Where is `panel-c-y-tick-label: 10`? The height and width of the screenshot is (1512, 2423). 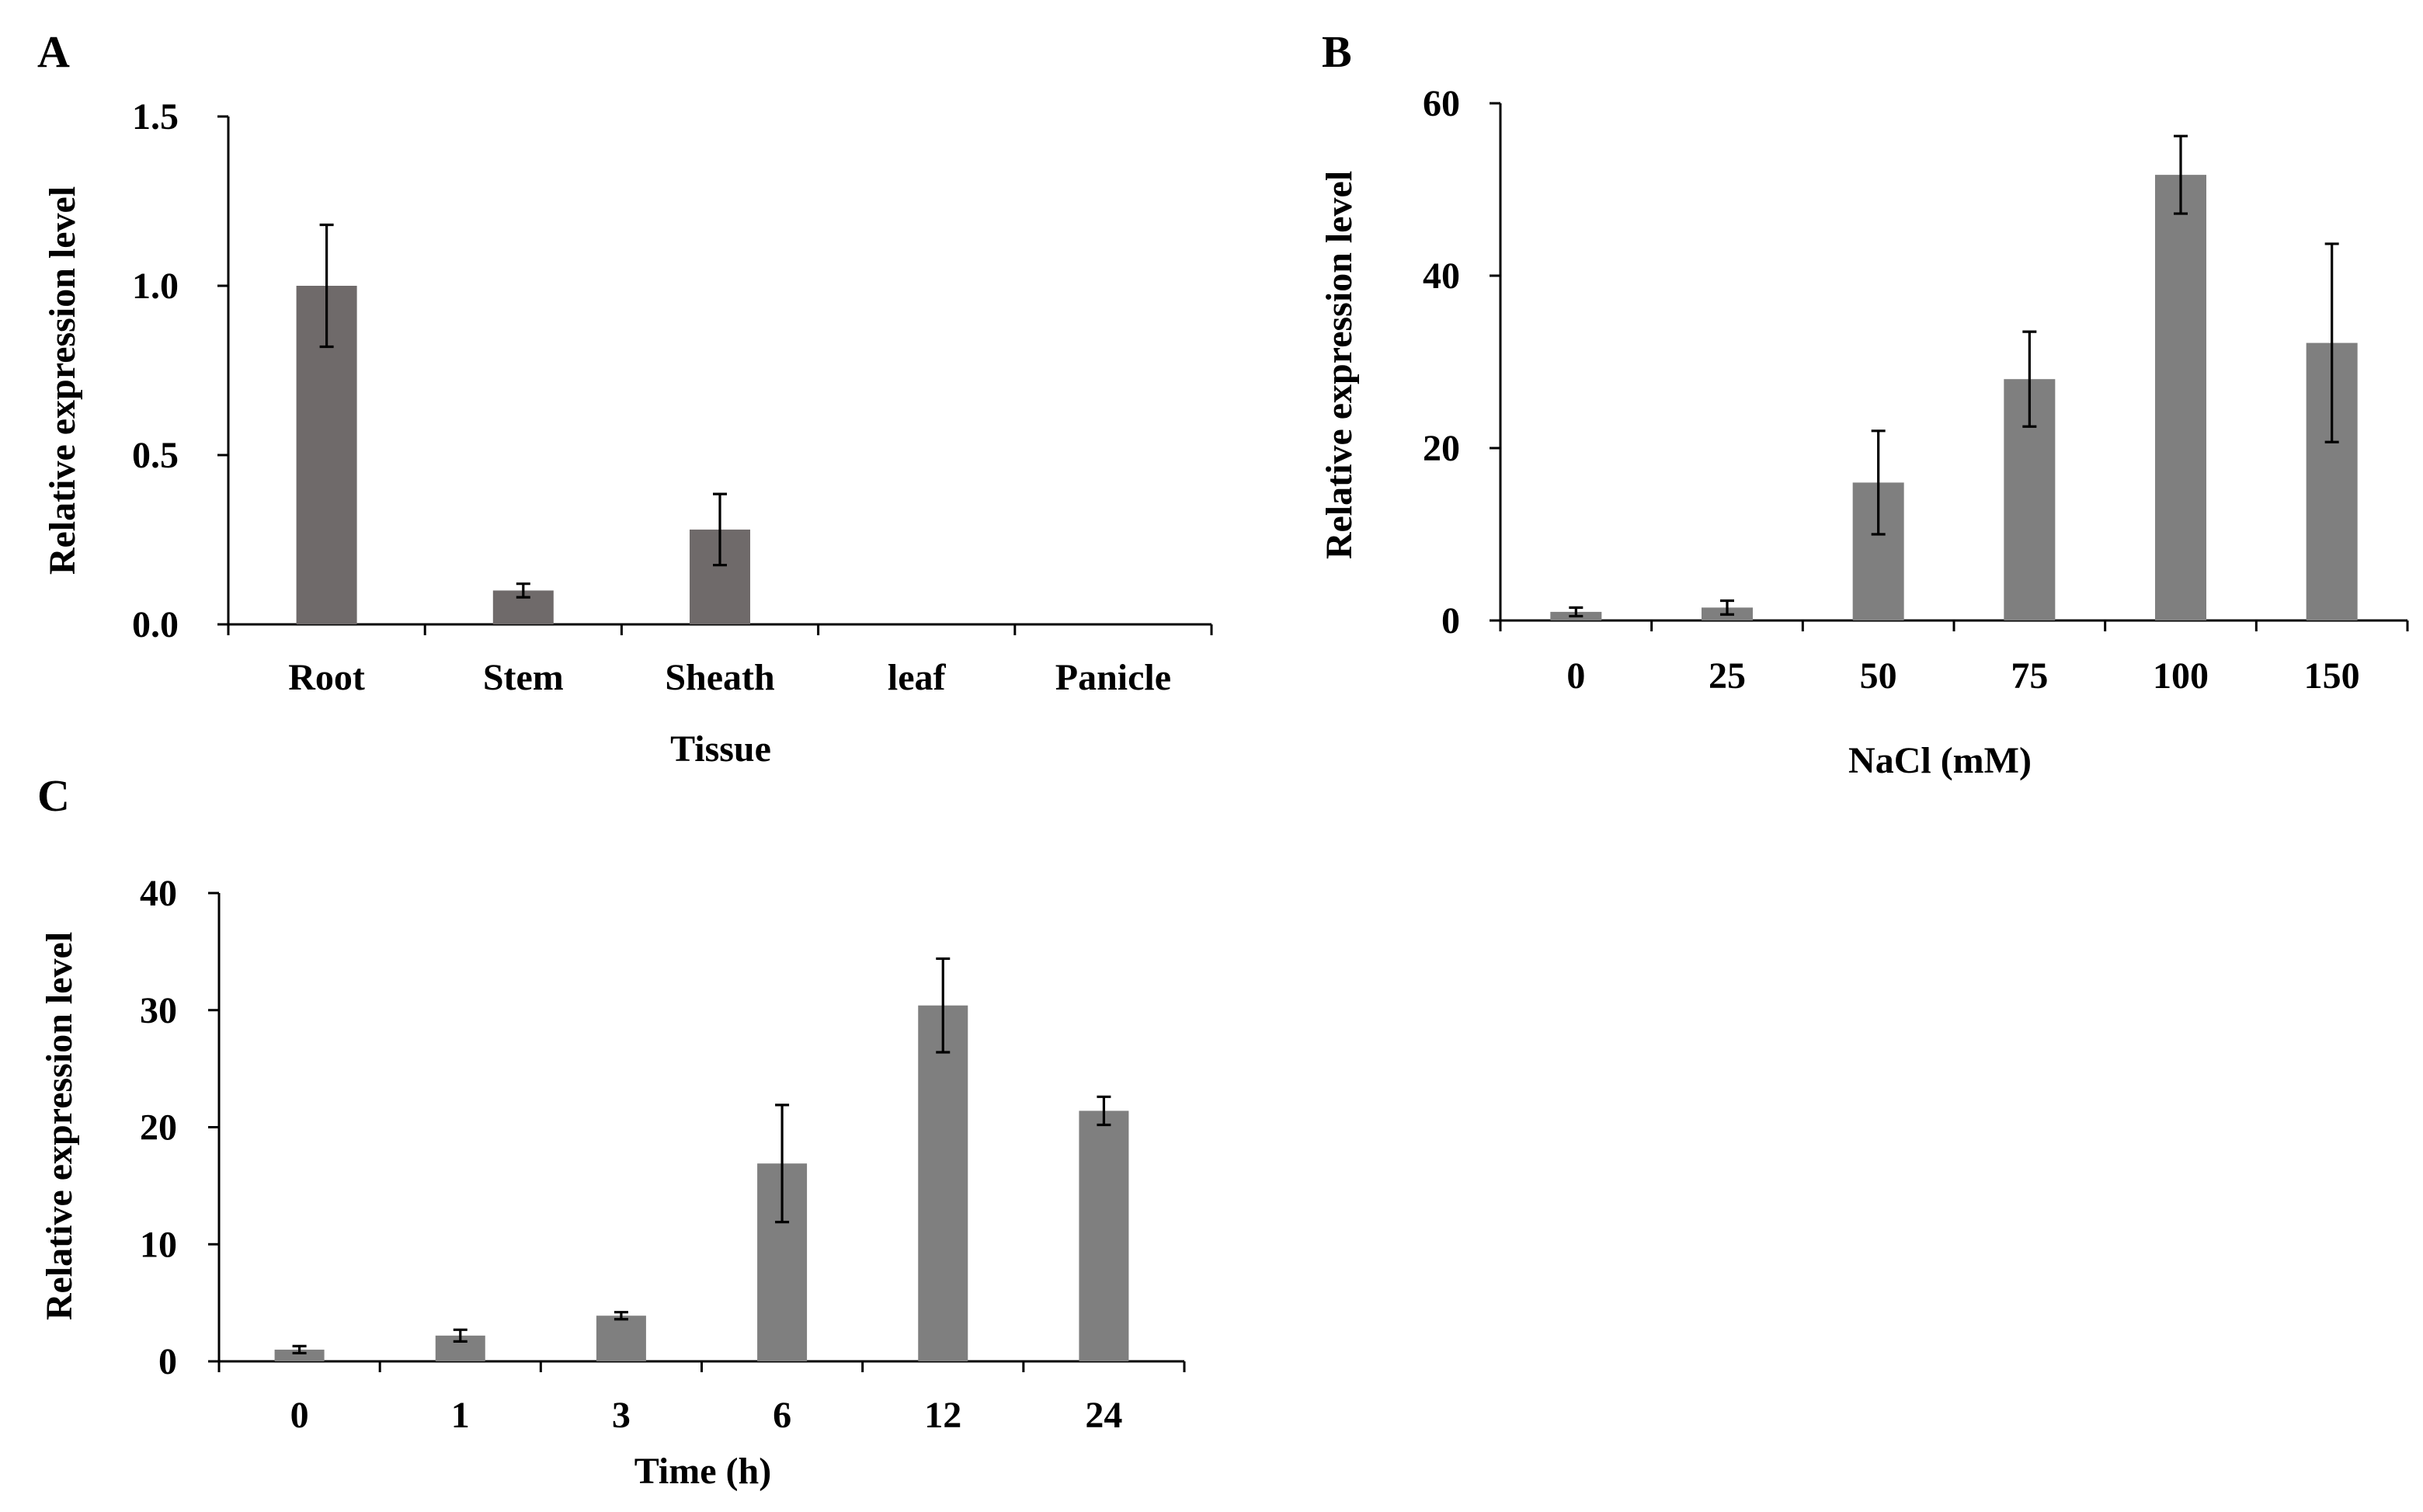
panel-c-y-tick-label: 10 is located at coordinates (159, 1244).